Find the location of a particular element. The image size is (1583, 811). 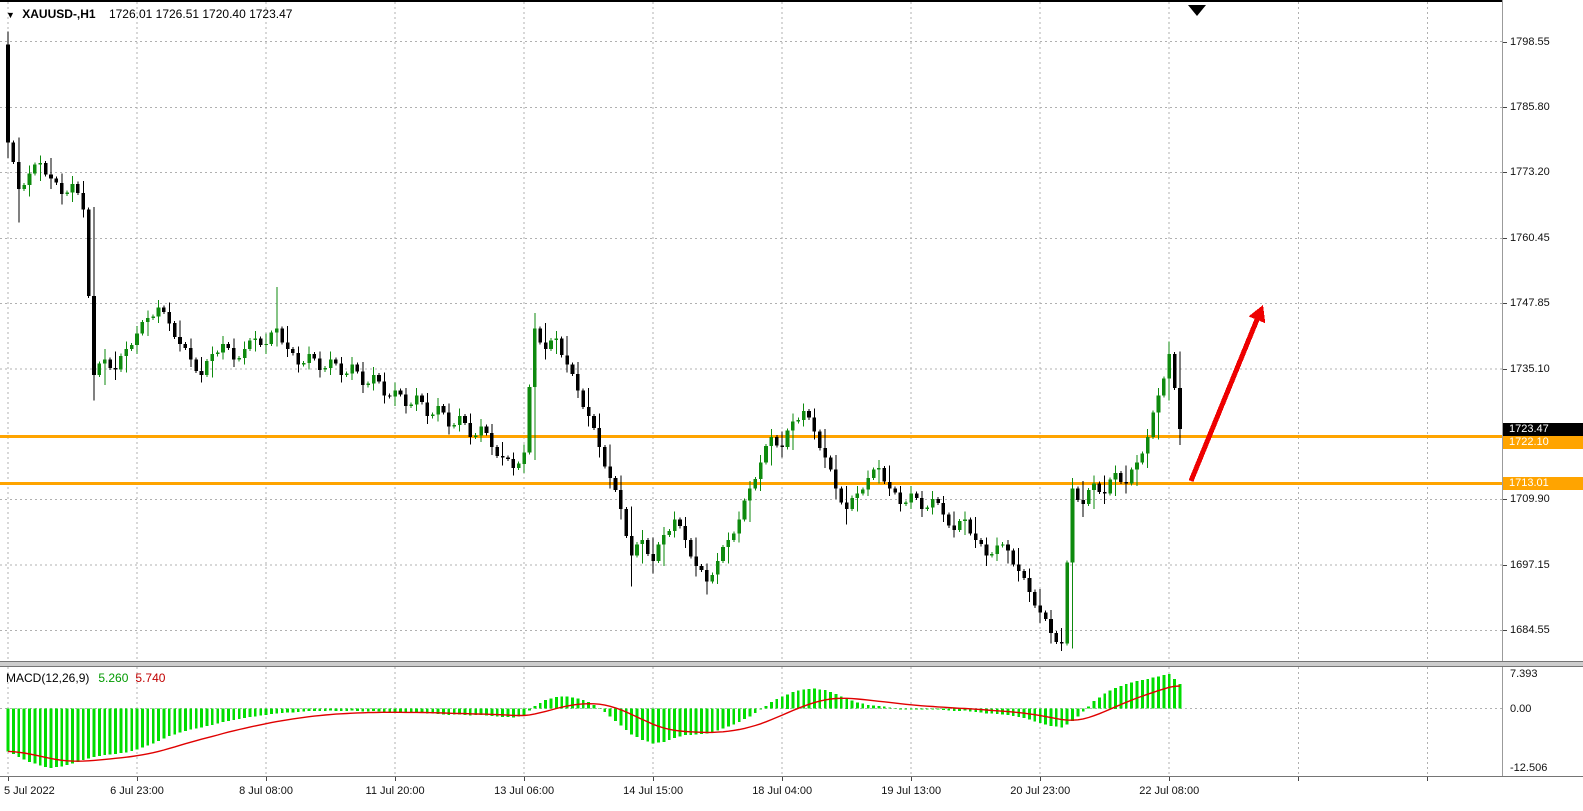

macd-grid-lines is located at coordinates (751, 721).